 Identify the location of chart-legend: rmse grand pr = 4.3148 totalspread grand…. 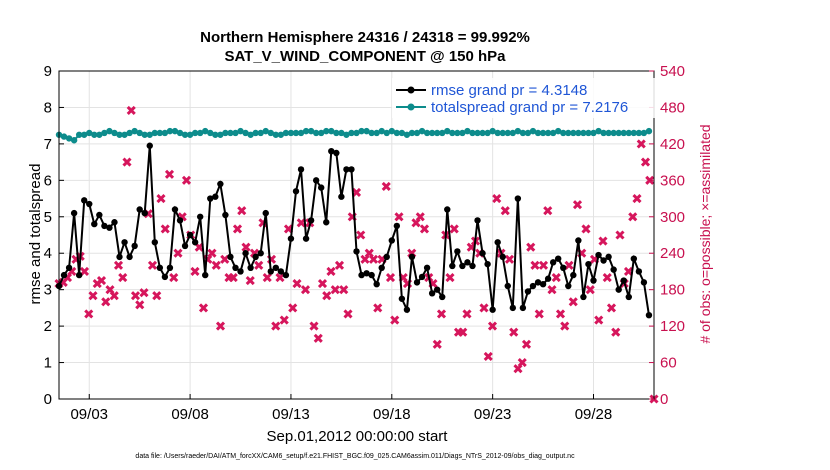
(523, 98).